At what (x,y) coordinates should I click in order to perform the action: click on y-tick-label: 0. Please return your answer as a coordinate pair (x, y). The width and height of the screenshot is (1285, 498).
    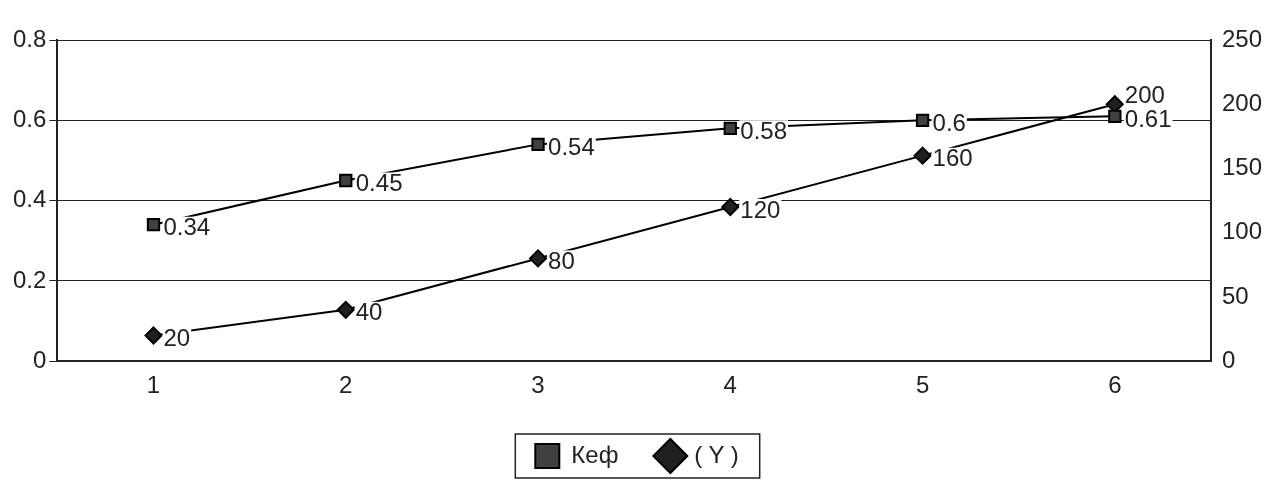
    Looking at the image, I should click on (40, 359).